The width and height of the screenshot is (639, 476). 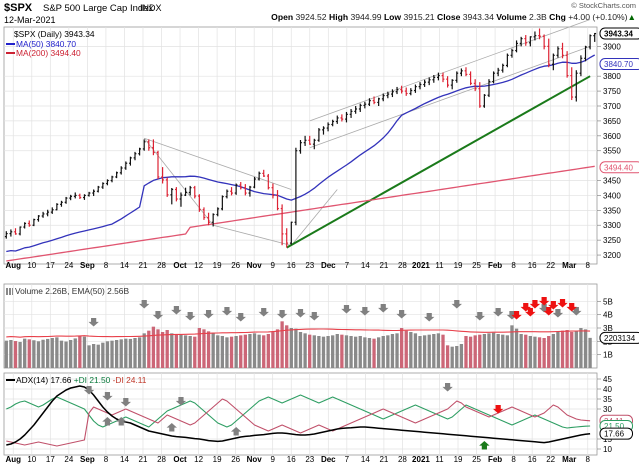 What do you see at coordinates (180, 459) in the screenshot?
I see `x-axis-label: Oct` at bounding box center [180, 459].